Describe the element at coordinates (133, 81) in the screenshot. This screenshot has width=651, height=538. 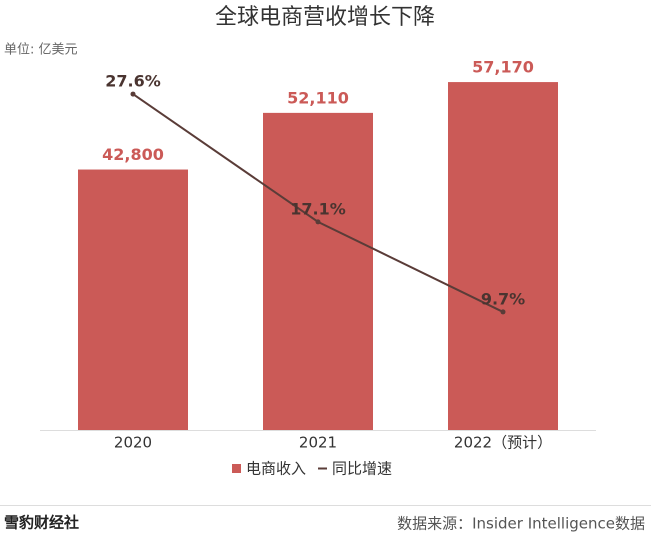
I see `line-value-label: 27.6%` at that location.